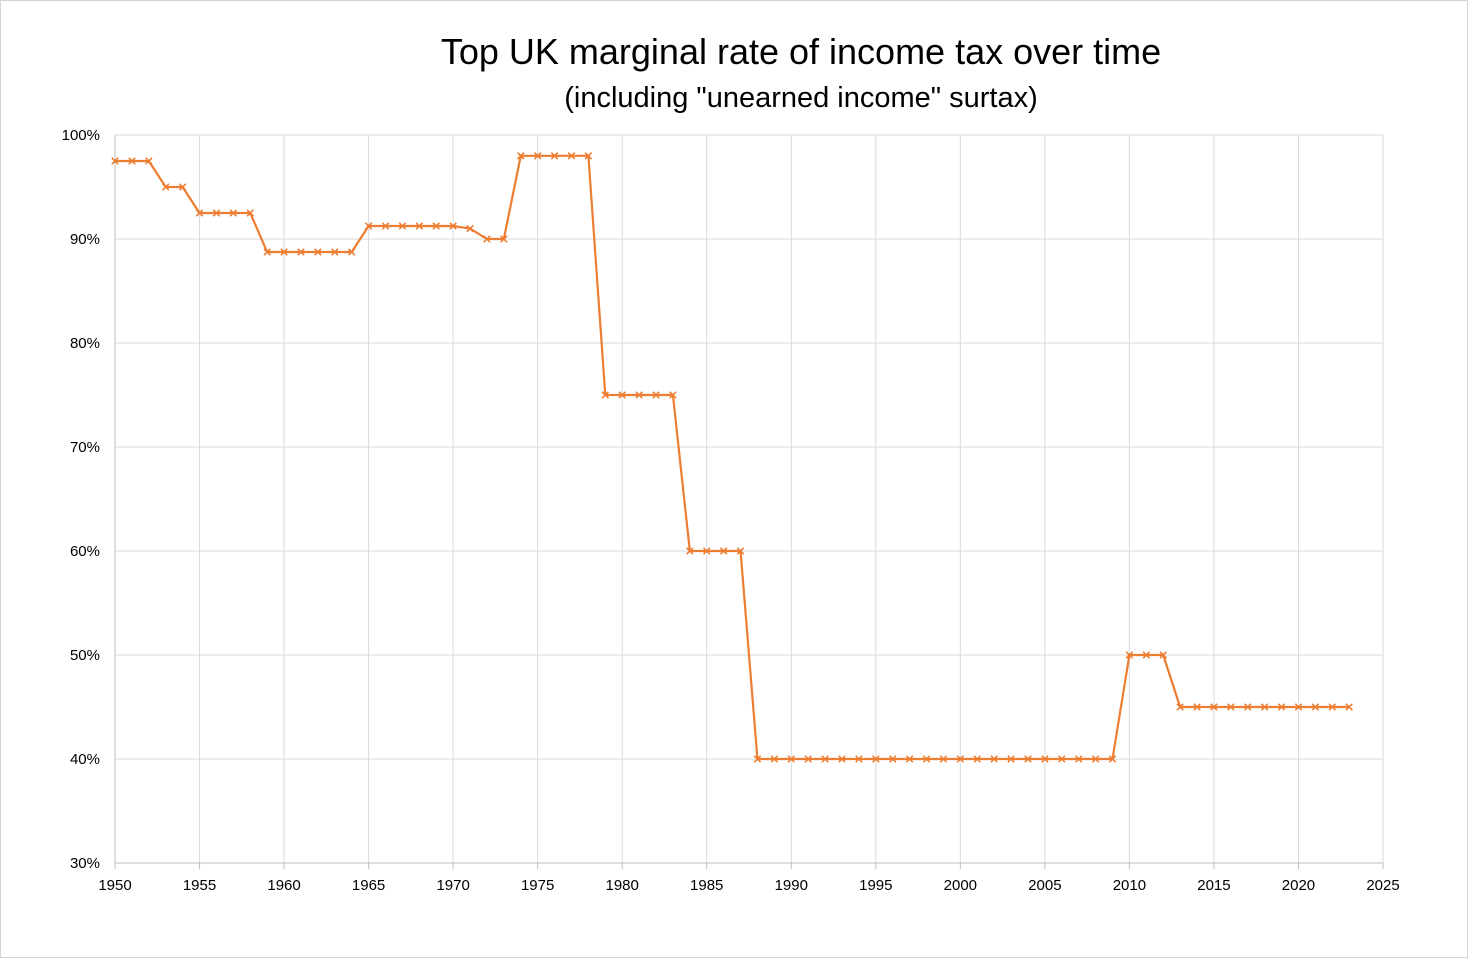  Describe the element at coordinates (537, 885) in the screenshot. I see `x-tick-label: 1975` at that location.